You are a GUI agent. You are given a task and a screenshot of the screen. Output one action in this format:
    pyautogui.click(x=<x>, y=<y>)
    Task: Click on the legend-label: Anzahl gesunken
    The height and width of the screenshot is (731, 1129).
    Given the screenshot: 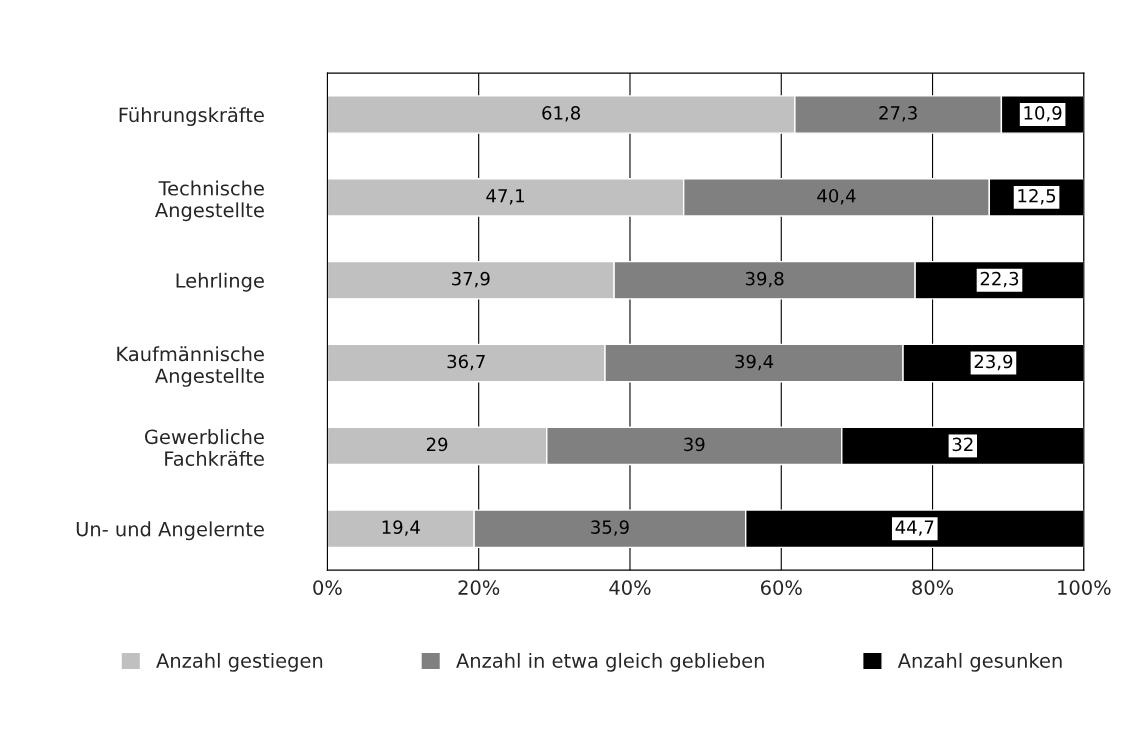 What is the action you would take?
    pyautogui.click(x=979, y=662)
    